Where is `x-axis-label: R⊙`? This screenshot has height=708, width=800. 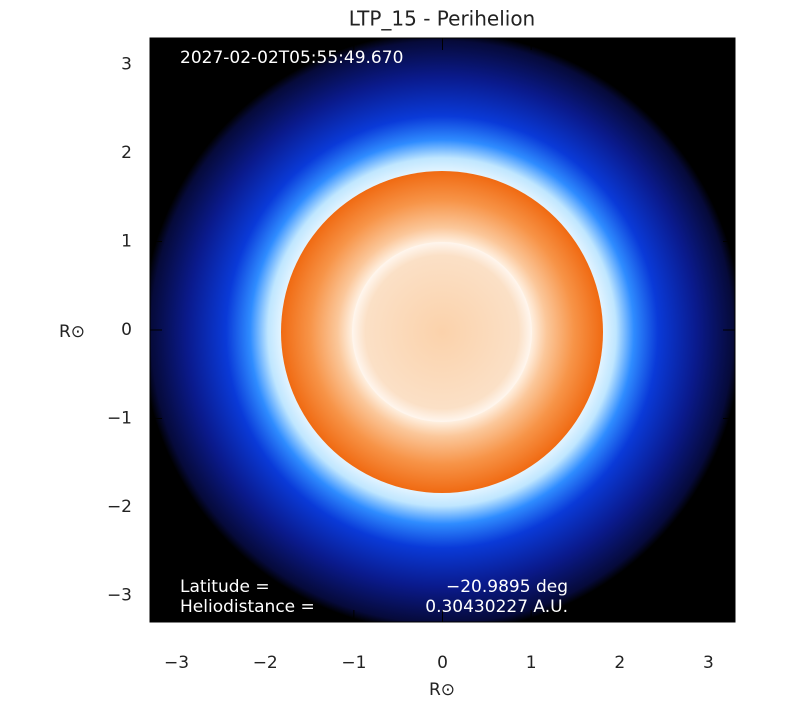
x-axis-label: R⊙ is located at coordinates (442, 690).